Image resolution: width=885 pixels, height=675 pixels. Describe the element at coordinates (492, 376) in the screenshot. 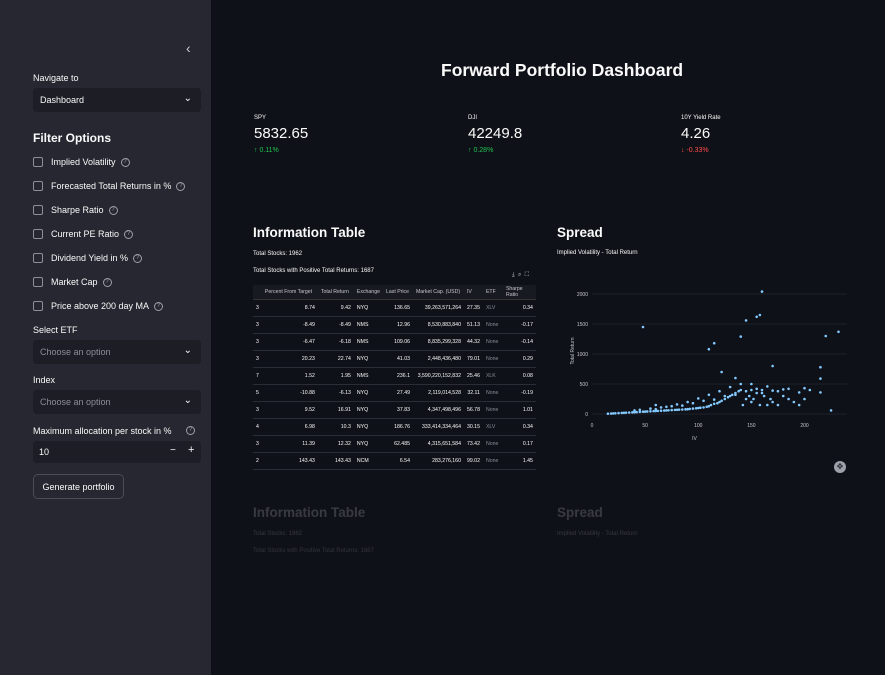

I see `table-cell: XLK` at that location.